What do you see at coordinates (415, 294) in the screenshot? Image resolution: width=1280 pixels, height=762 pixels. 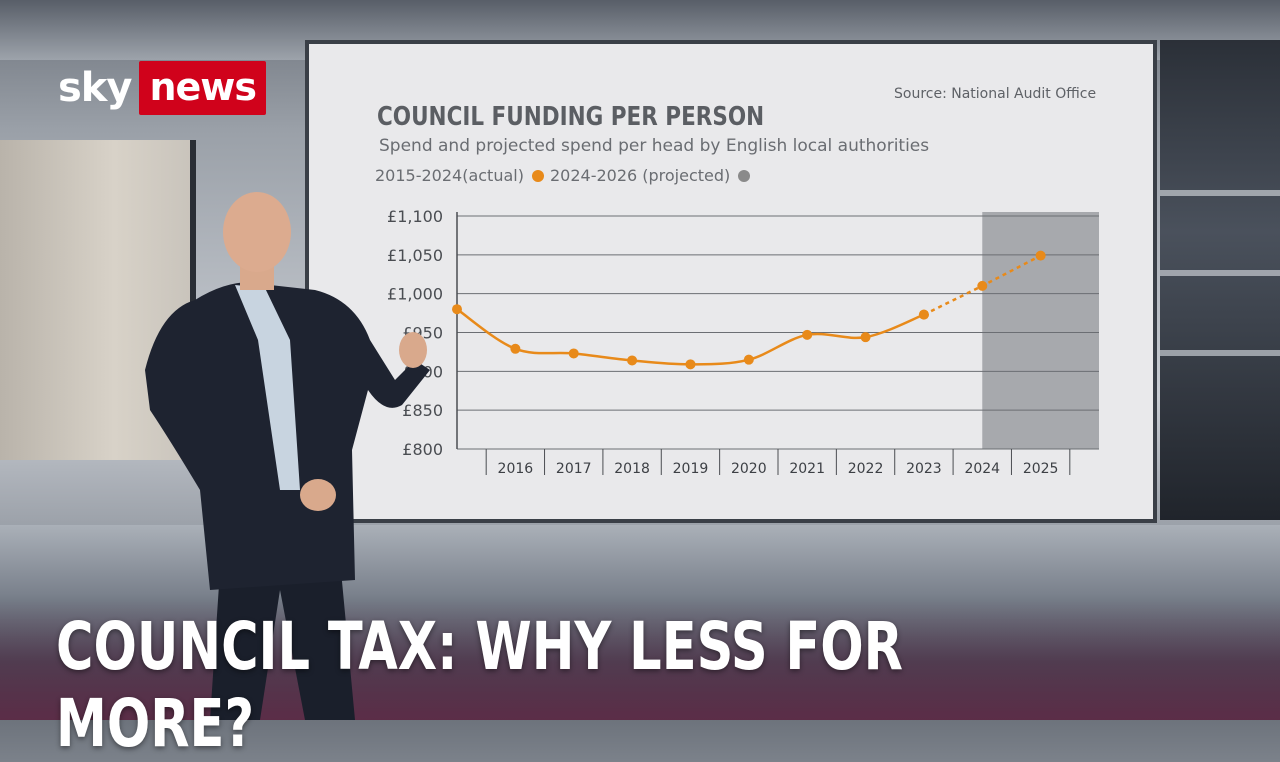 I see `y-tick-label: £1,000` at bounding box center [415, 294].